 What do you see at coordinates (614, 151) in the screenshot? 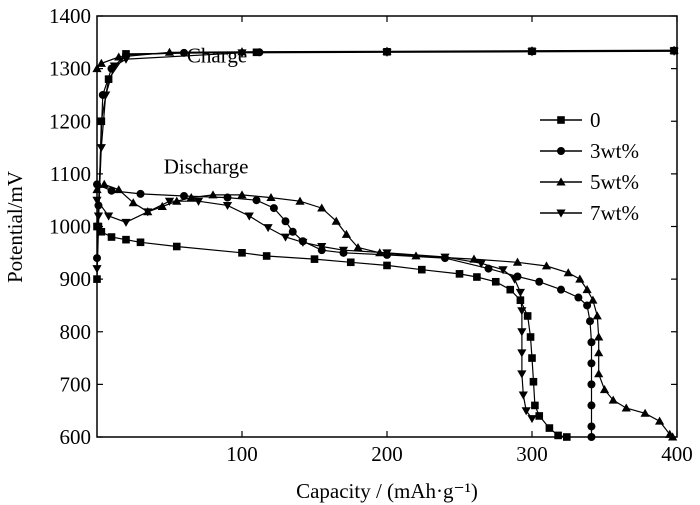
I see `legend-label: 3wt%` at bounding box center [614, 151].